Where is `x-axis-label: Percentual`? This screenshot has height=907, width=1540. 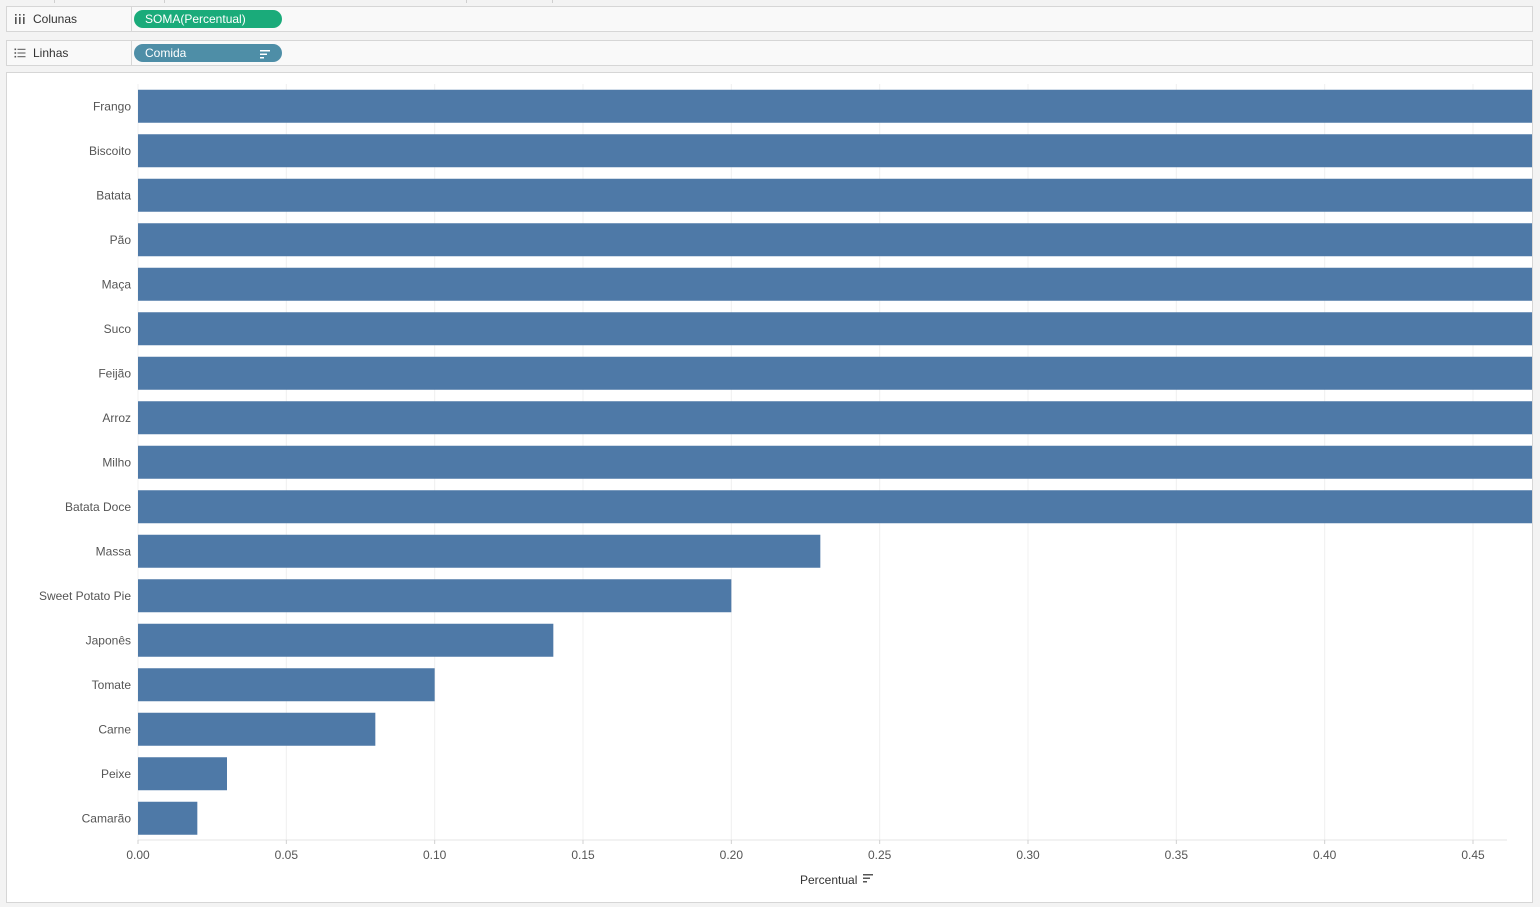
x-axis-label: Percentual is located at coordinates (829, 880).